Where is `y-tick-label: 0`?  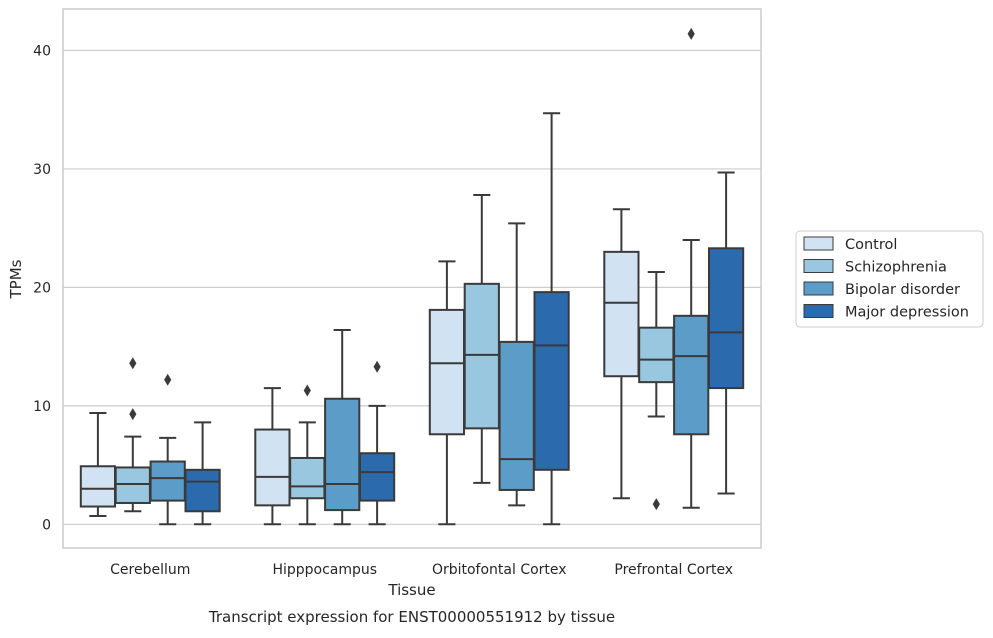 y-tick-label: 0 is located at coordinates (46, 525).